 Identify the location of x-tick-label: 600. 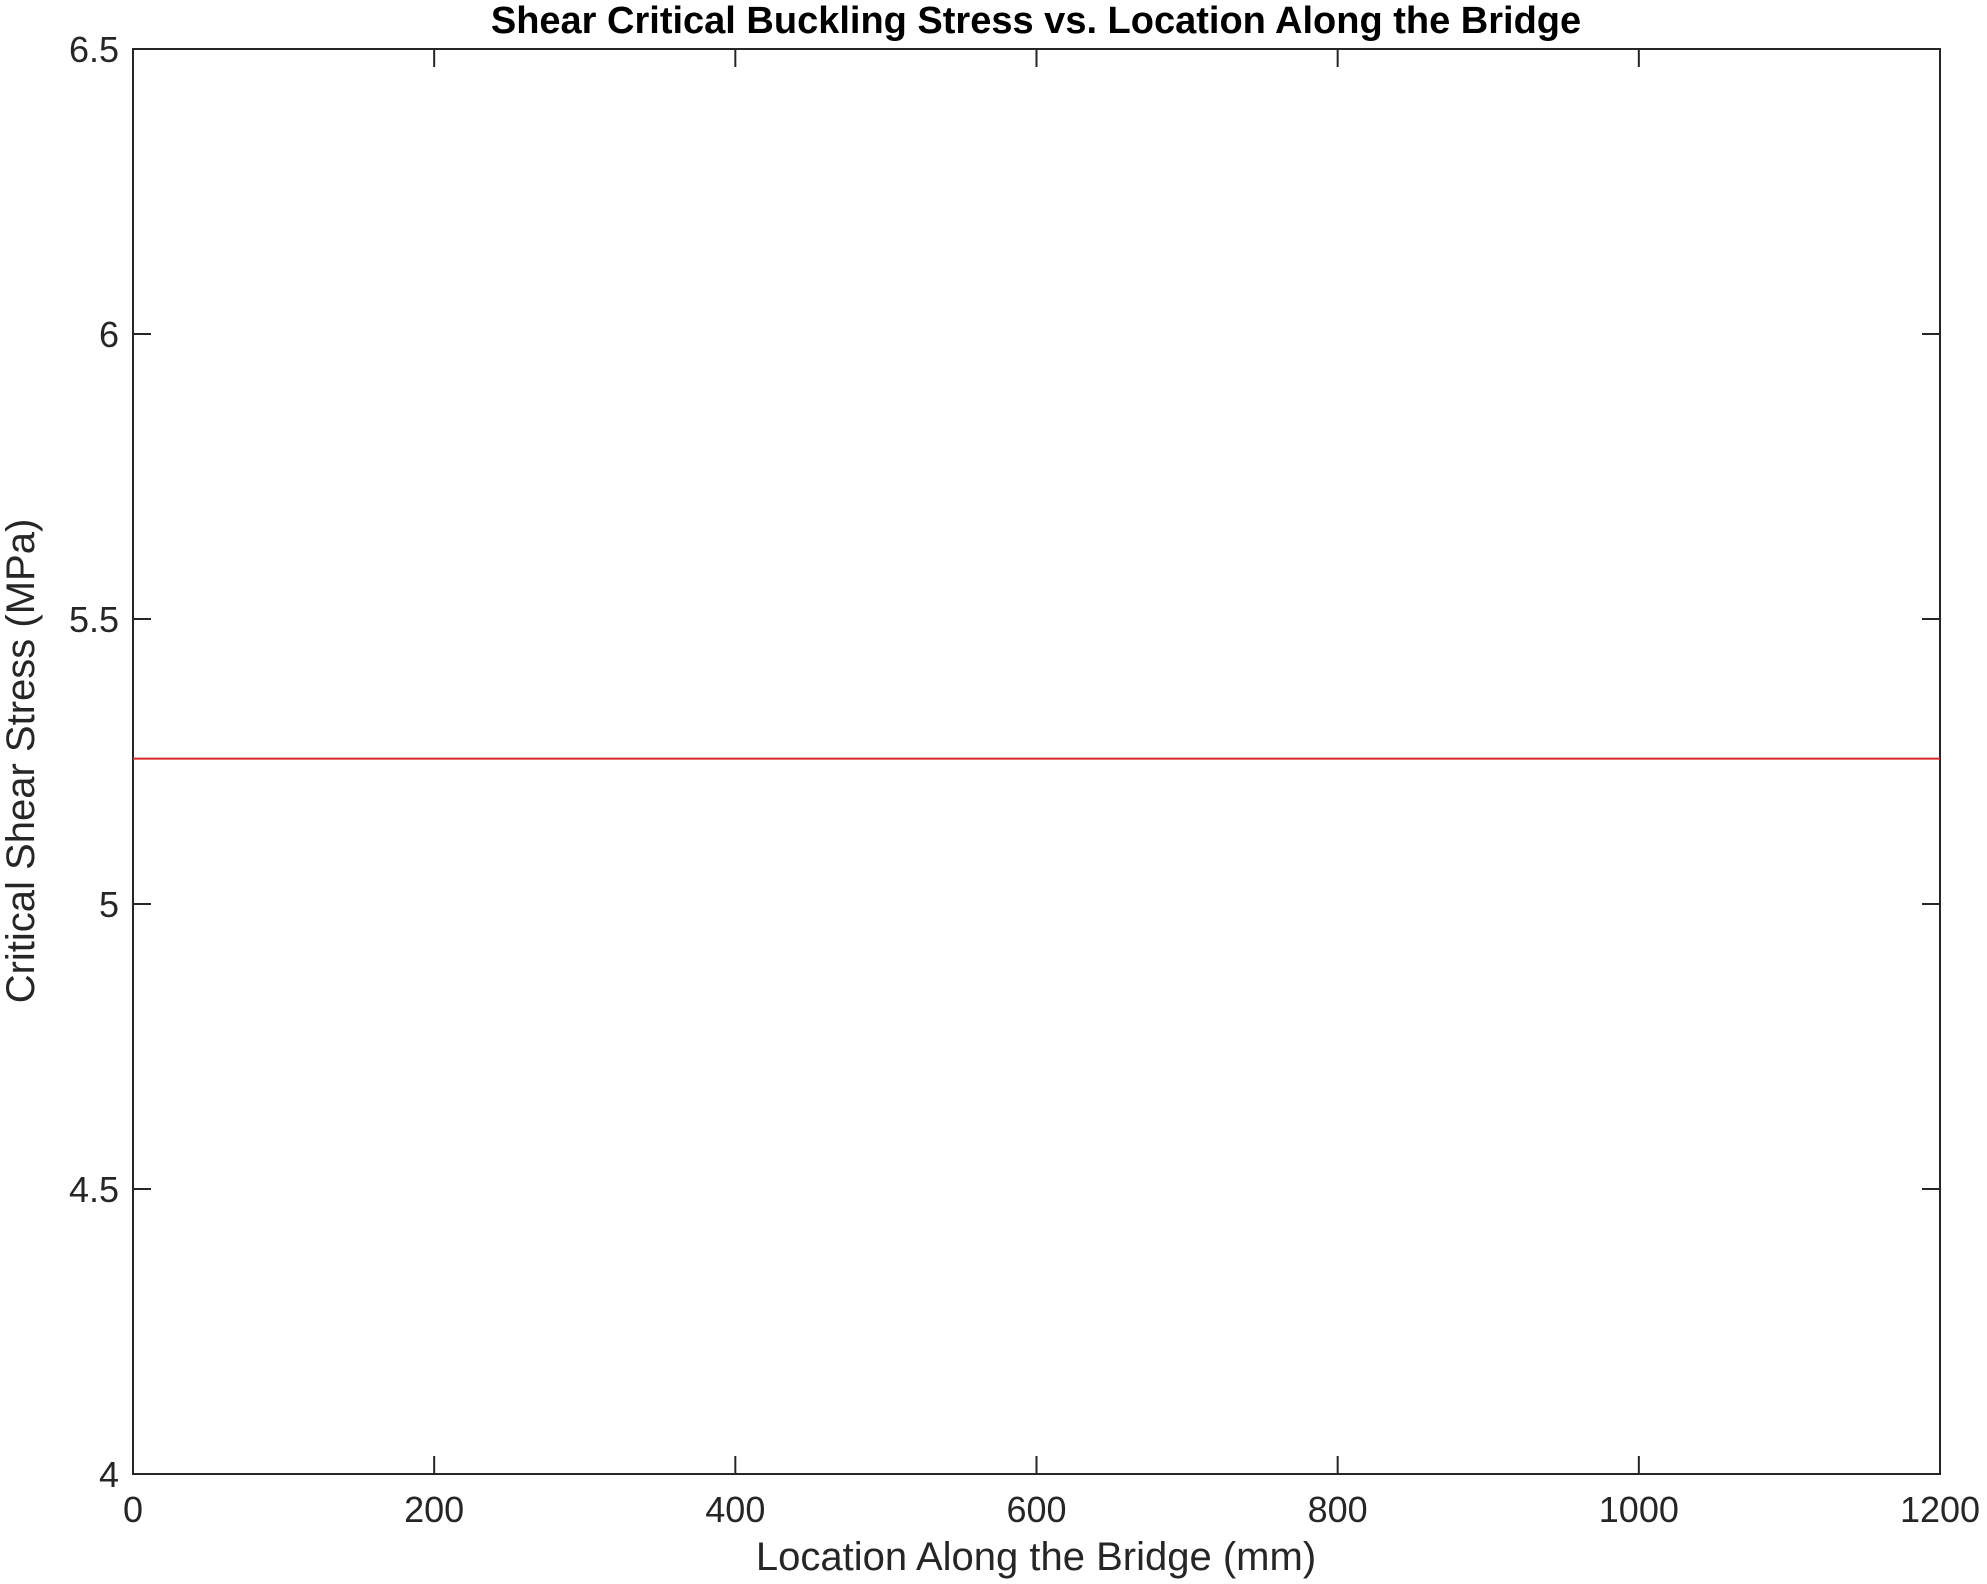
(1036, 1509).